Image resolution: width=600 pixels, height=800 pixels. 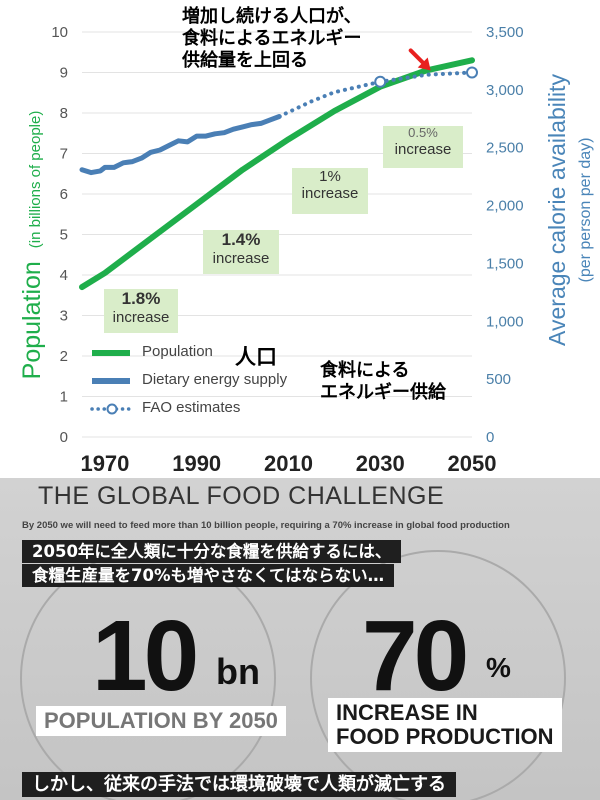 What do you see at coordinates (241, 496) in the screenshot?
I see `info-title: THE GLOBAL FOOD CHALLENGE` at bounding box center [241, 496].